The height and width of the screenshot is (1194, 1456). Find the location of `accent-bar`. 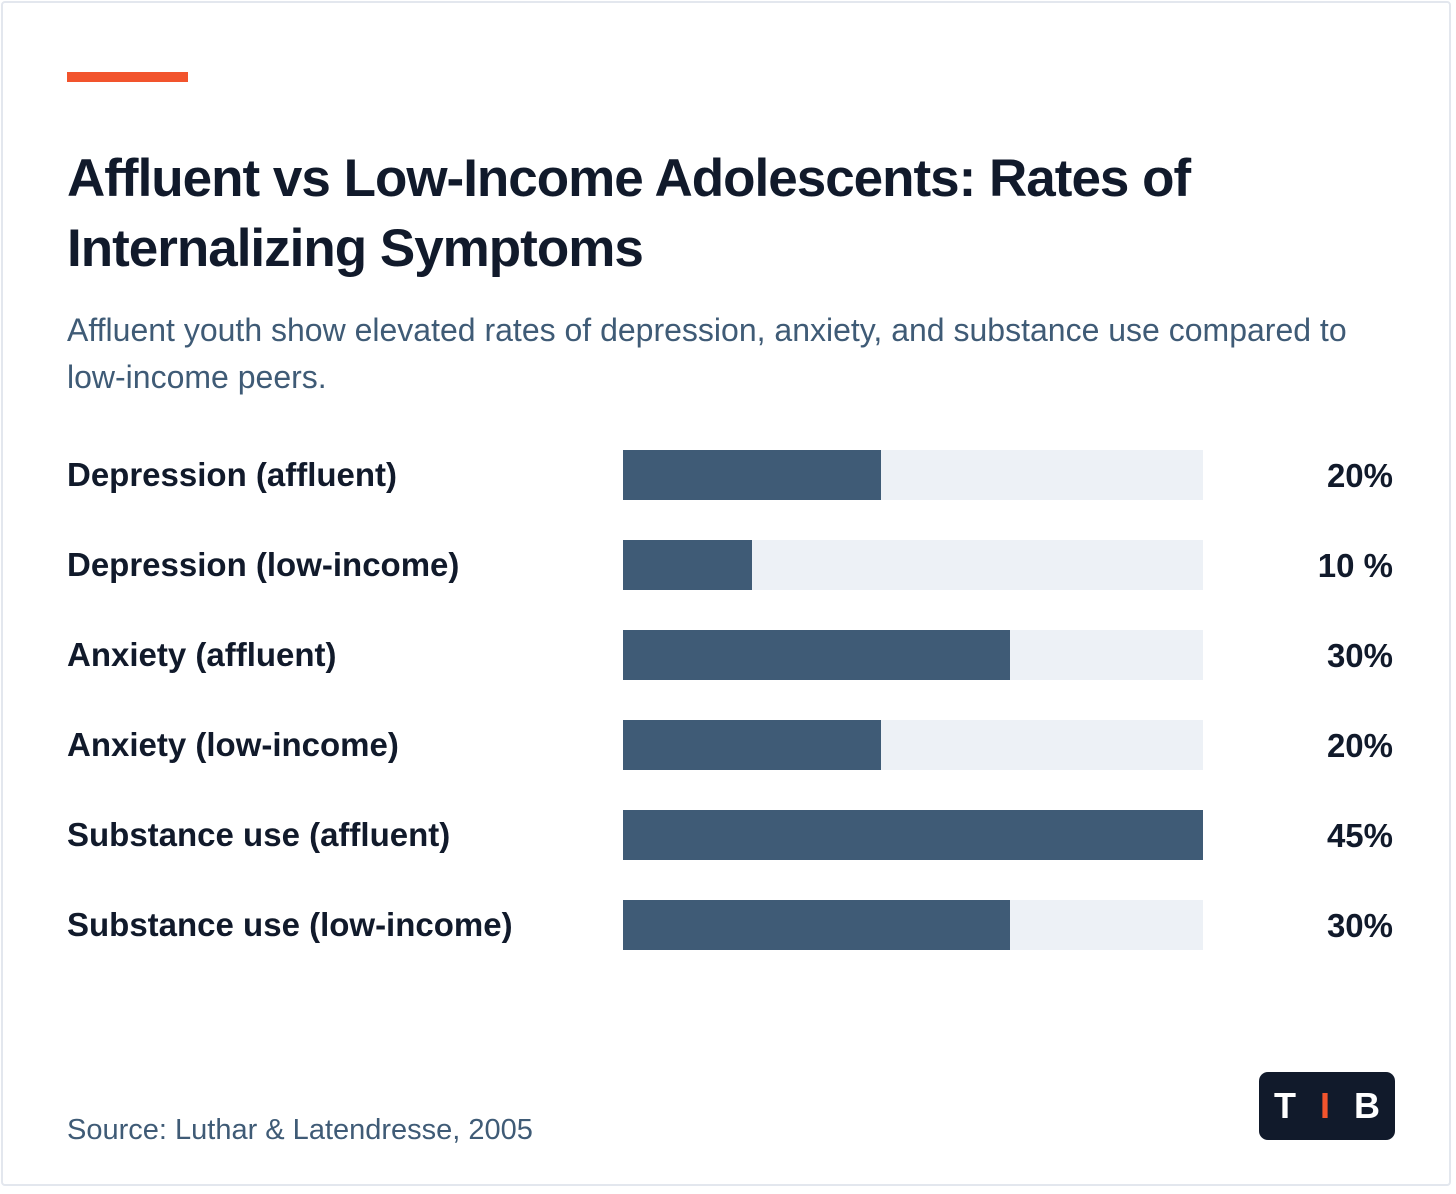

accent-bar is located at coordinates (127, 77).